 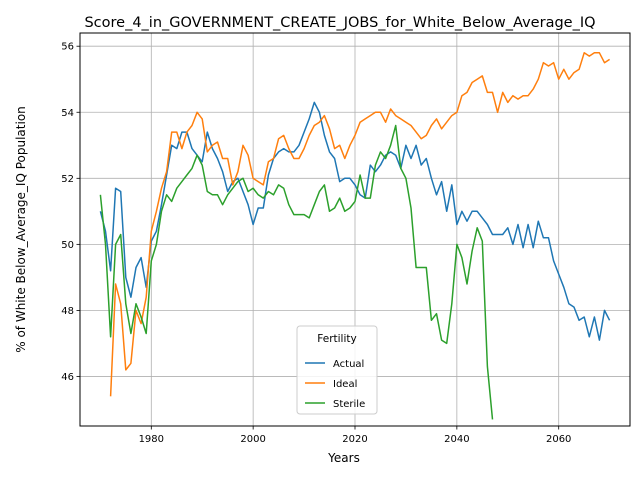 What do you see at coordinates (252, 439) in the screenshot?
I see `x-tick-label: 2000` at bounding box center [252, 439].